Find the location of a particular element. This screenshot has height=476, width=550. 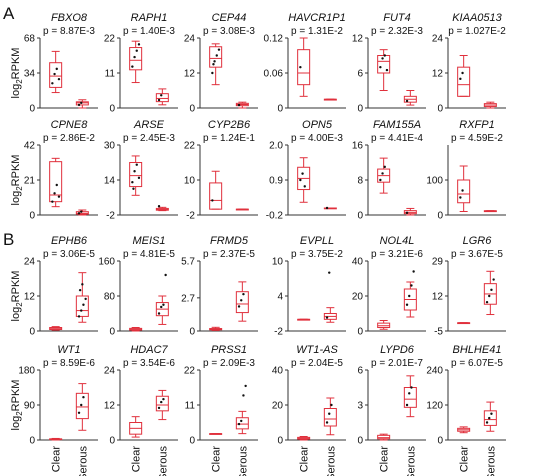

panel-label-a: A is located at coordinates (9, 13).